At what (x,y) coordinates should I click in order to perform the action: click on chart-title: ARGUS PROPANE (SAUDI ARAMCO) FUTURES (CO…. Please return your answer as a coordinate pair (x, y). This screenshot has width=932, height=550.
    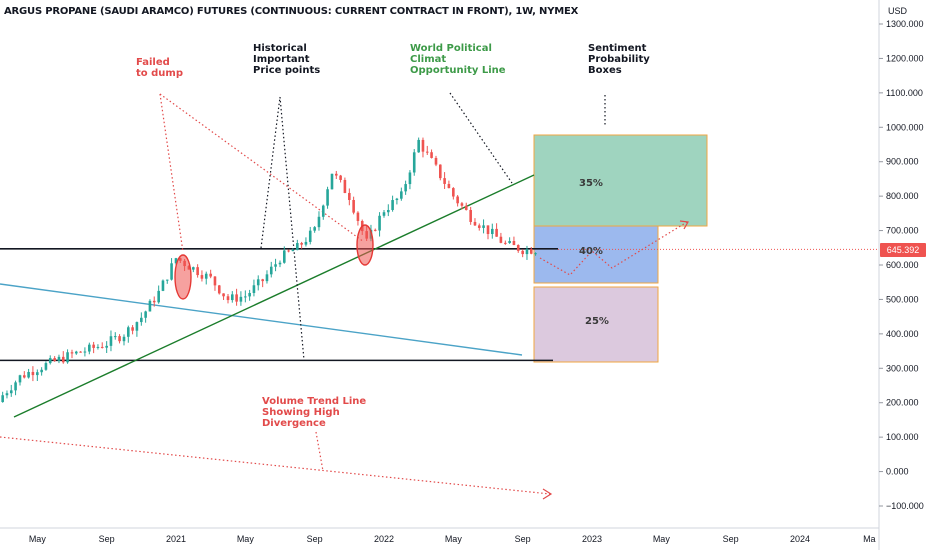
    Looking at the image, I should click on (291, 11).